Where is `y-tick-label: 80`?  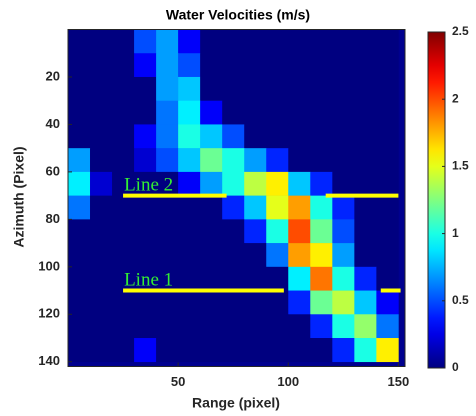 y-tick-label: 80 is located at coordinates (53, 218).